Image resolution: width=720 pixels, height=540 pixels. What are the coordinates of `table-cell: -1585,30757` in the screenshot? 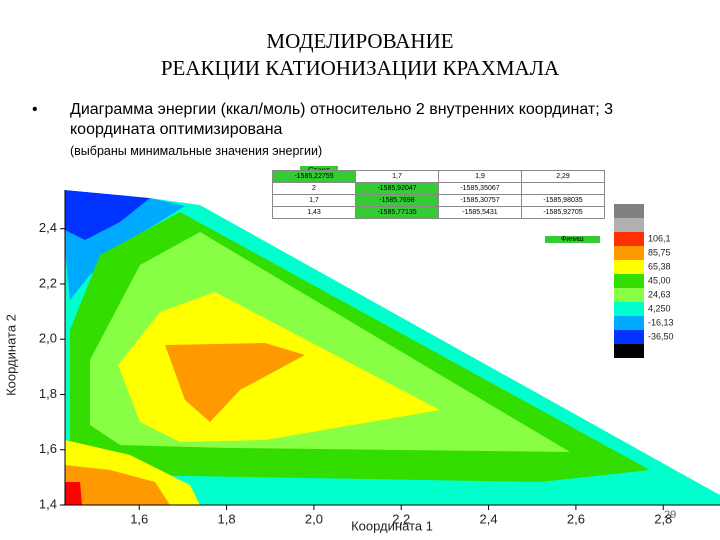 It's located at (480, 200).